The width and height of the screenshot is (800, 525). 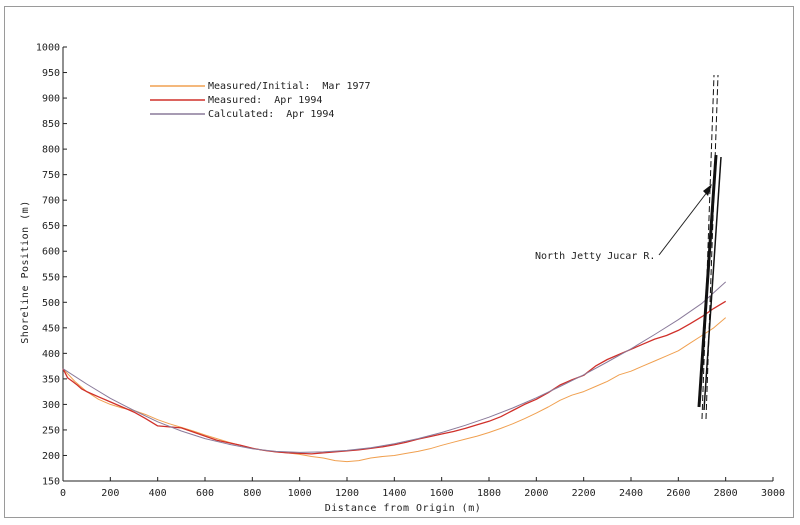 I want to click on y-axis-label: Shoreline Position (m), so click(x=25, y=271).